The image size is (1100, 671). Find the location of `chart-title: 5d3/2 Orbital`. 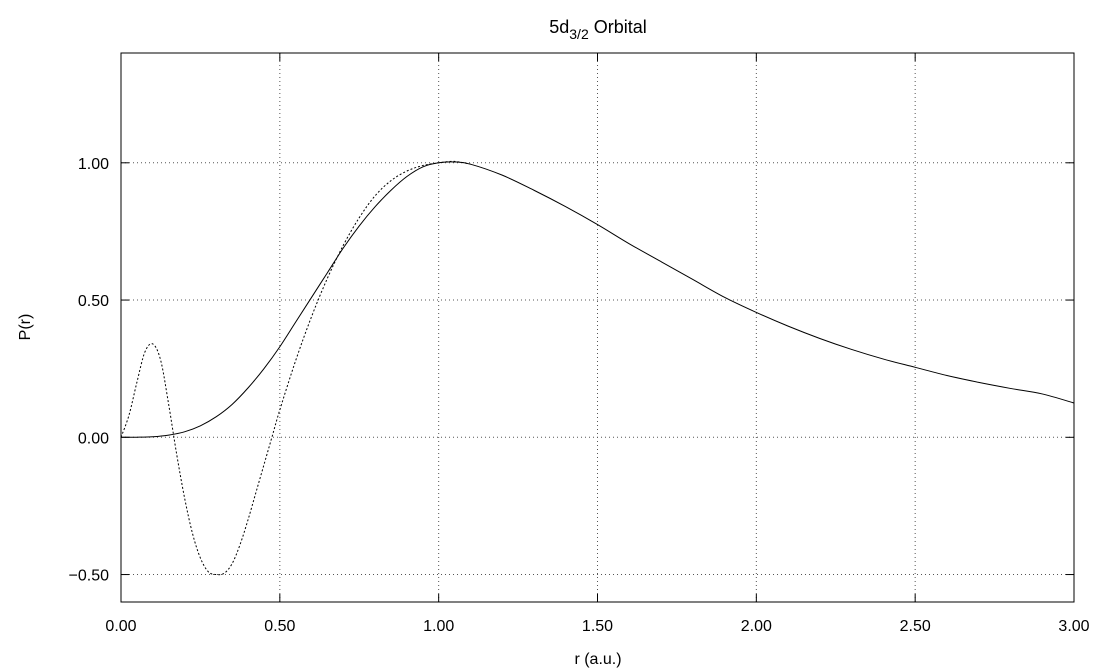

chart-title: 5d3/2 Orbital is located at coordinates (598, 29).